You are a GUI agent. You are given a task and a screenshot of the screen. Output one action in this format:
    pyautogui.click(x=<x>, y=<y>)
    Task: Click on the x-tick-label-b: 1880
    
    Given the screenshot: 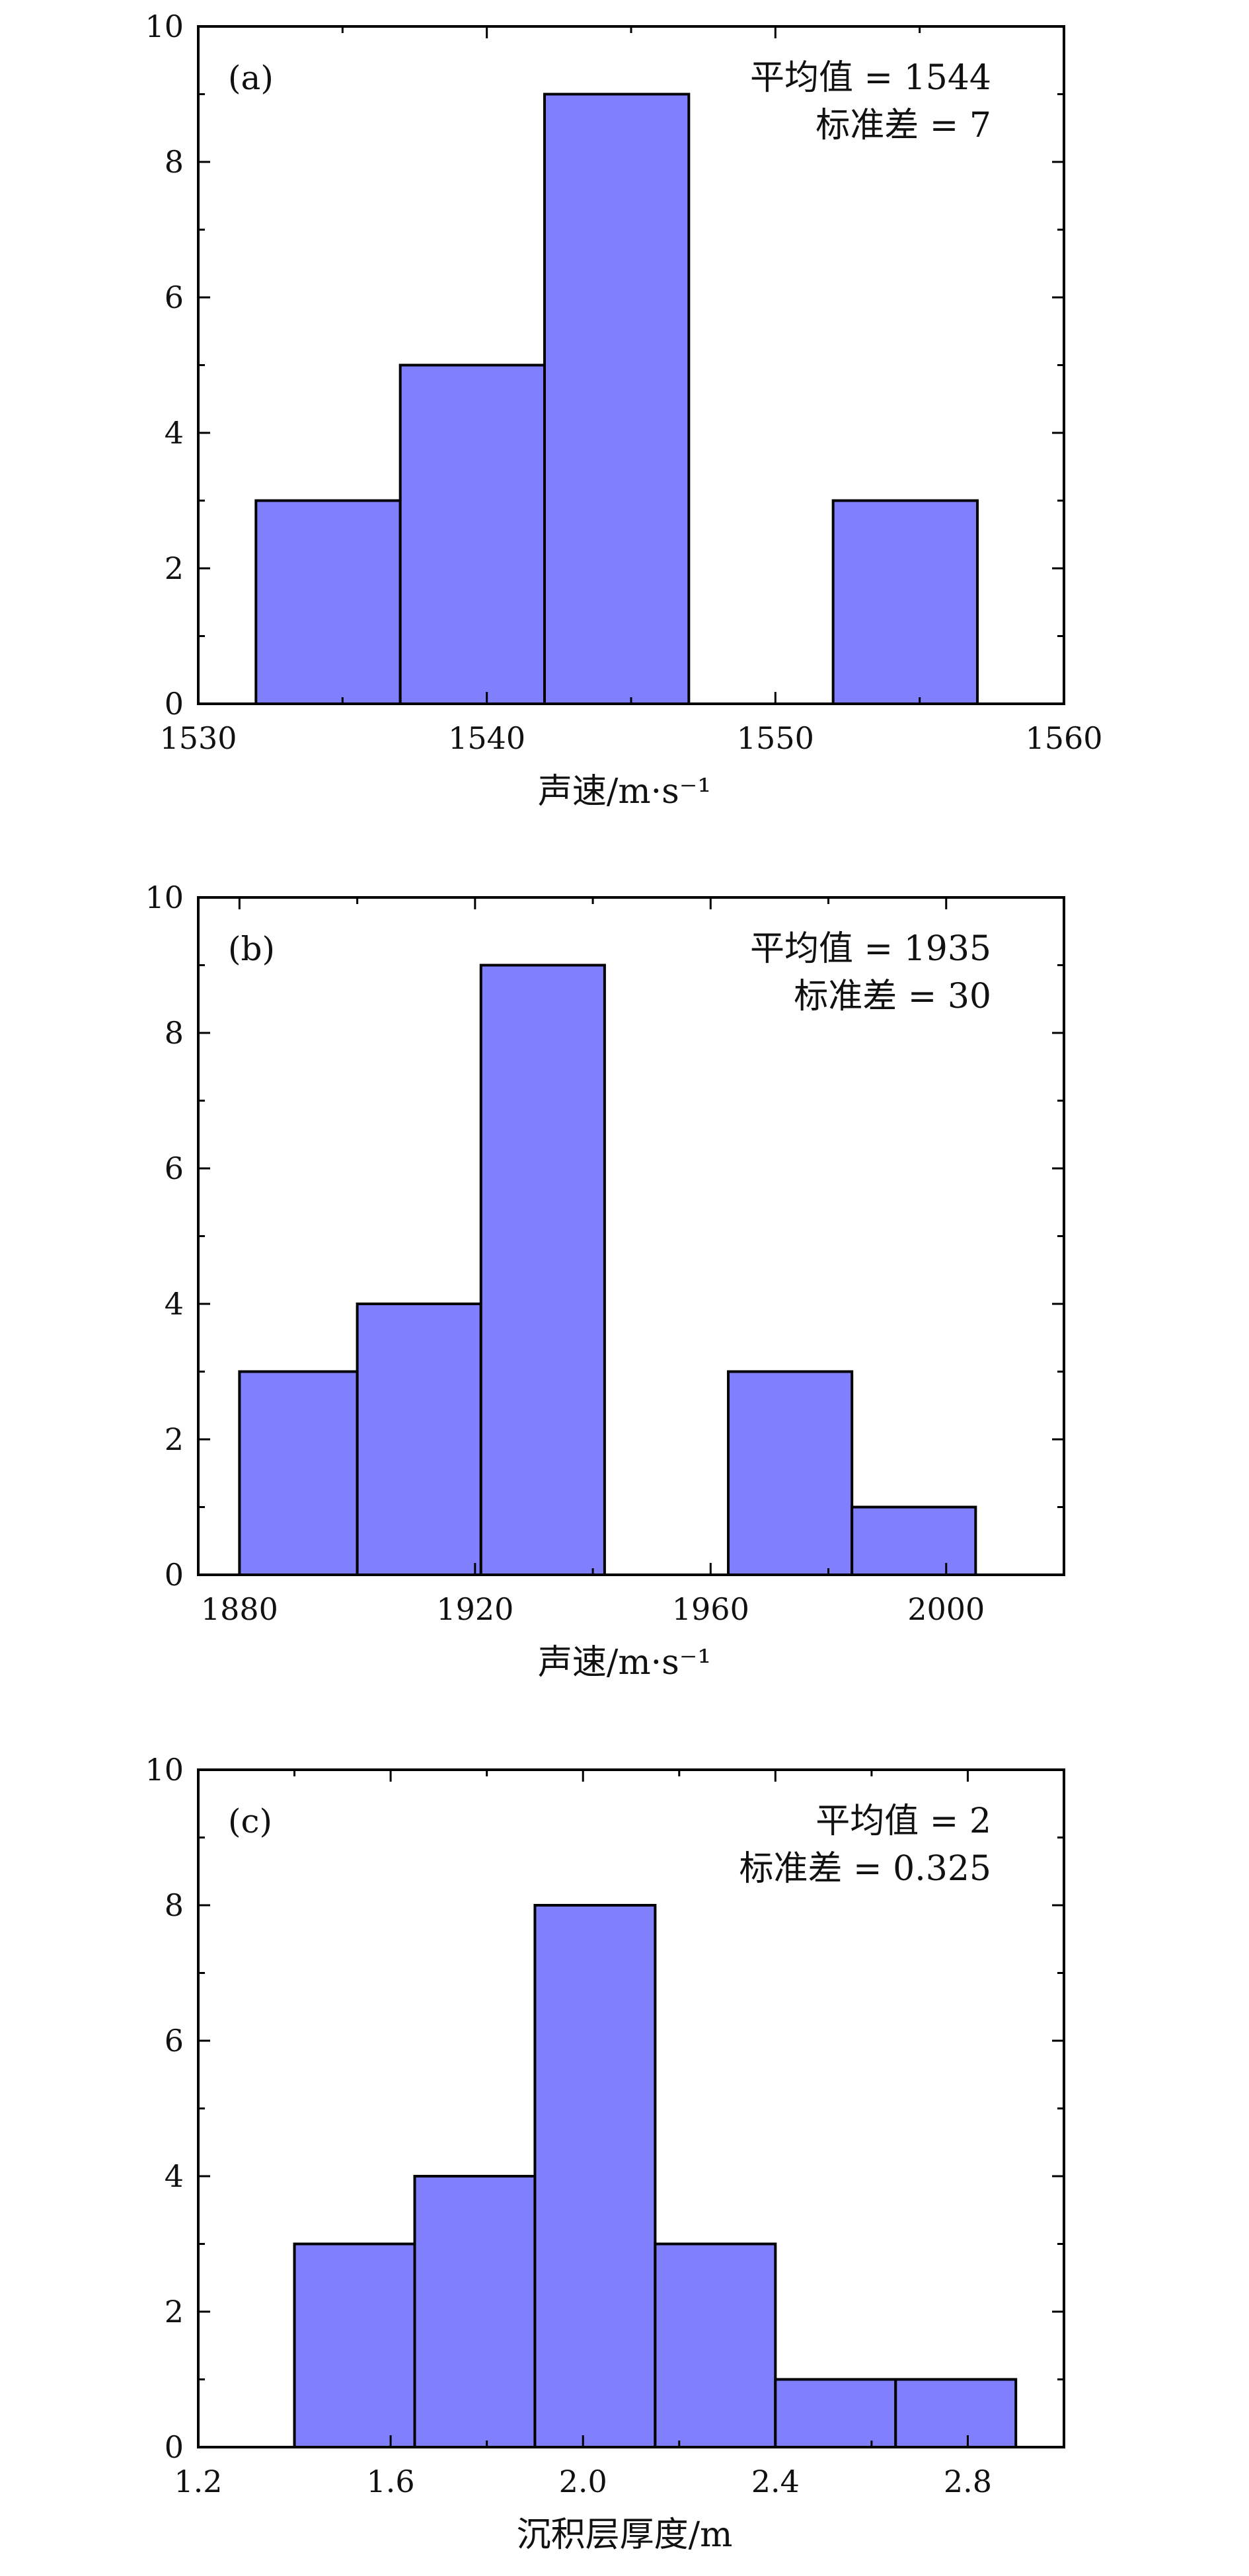 What is the action you would take?
    pyautogui.click(x=239, y=1609)
    